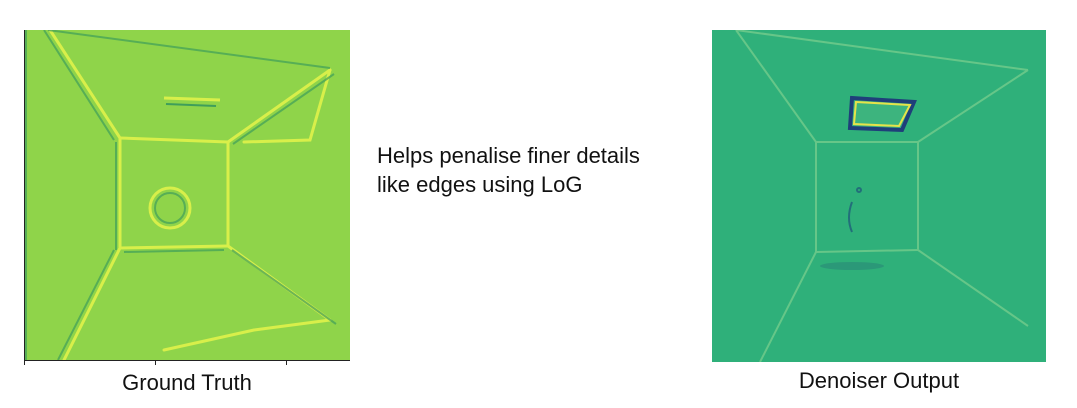  I want to click on denoiser-output-caption: Denoiser Output, so click(879, 380).